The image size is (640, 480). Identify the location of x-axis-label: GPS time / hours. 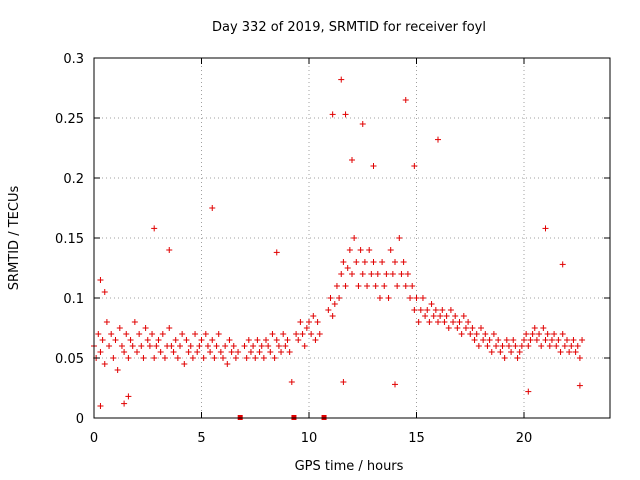
(349, 466).